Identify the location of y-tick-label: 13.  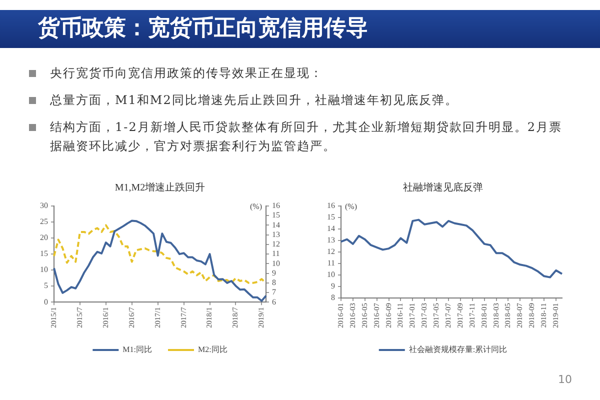
(331, 240).